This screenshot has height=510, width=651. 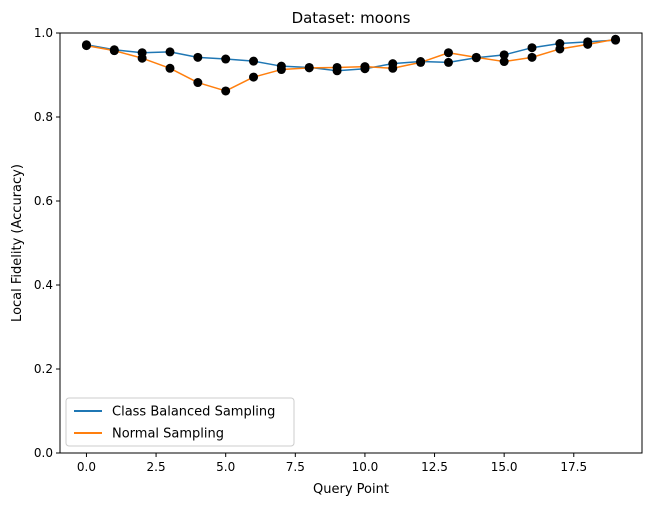 I want to click on y-axis-label: Local Fidelity (Accuracy), so click(x=17, y=243).